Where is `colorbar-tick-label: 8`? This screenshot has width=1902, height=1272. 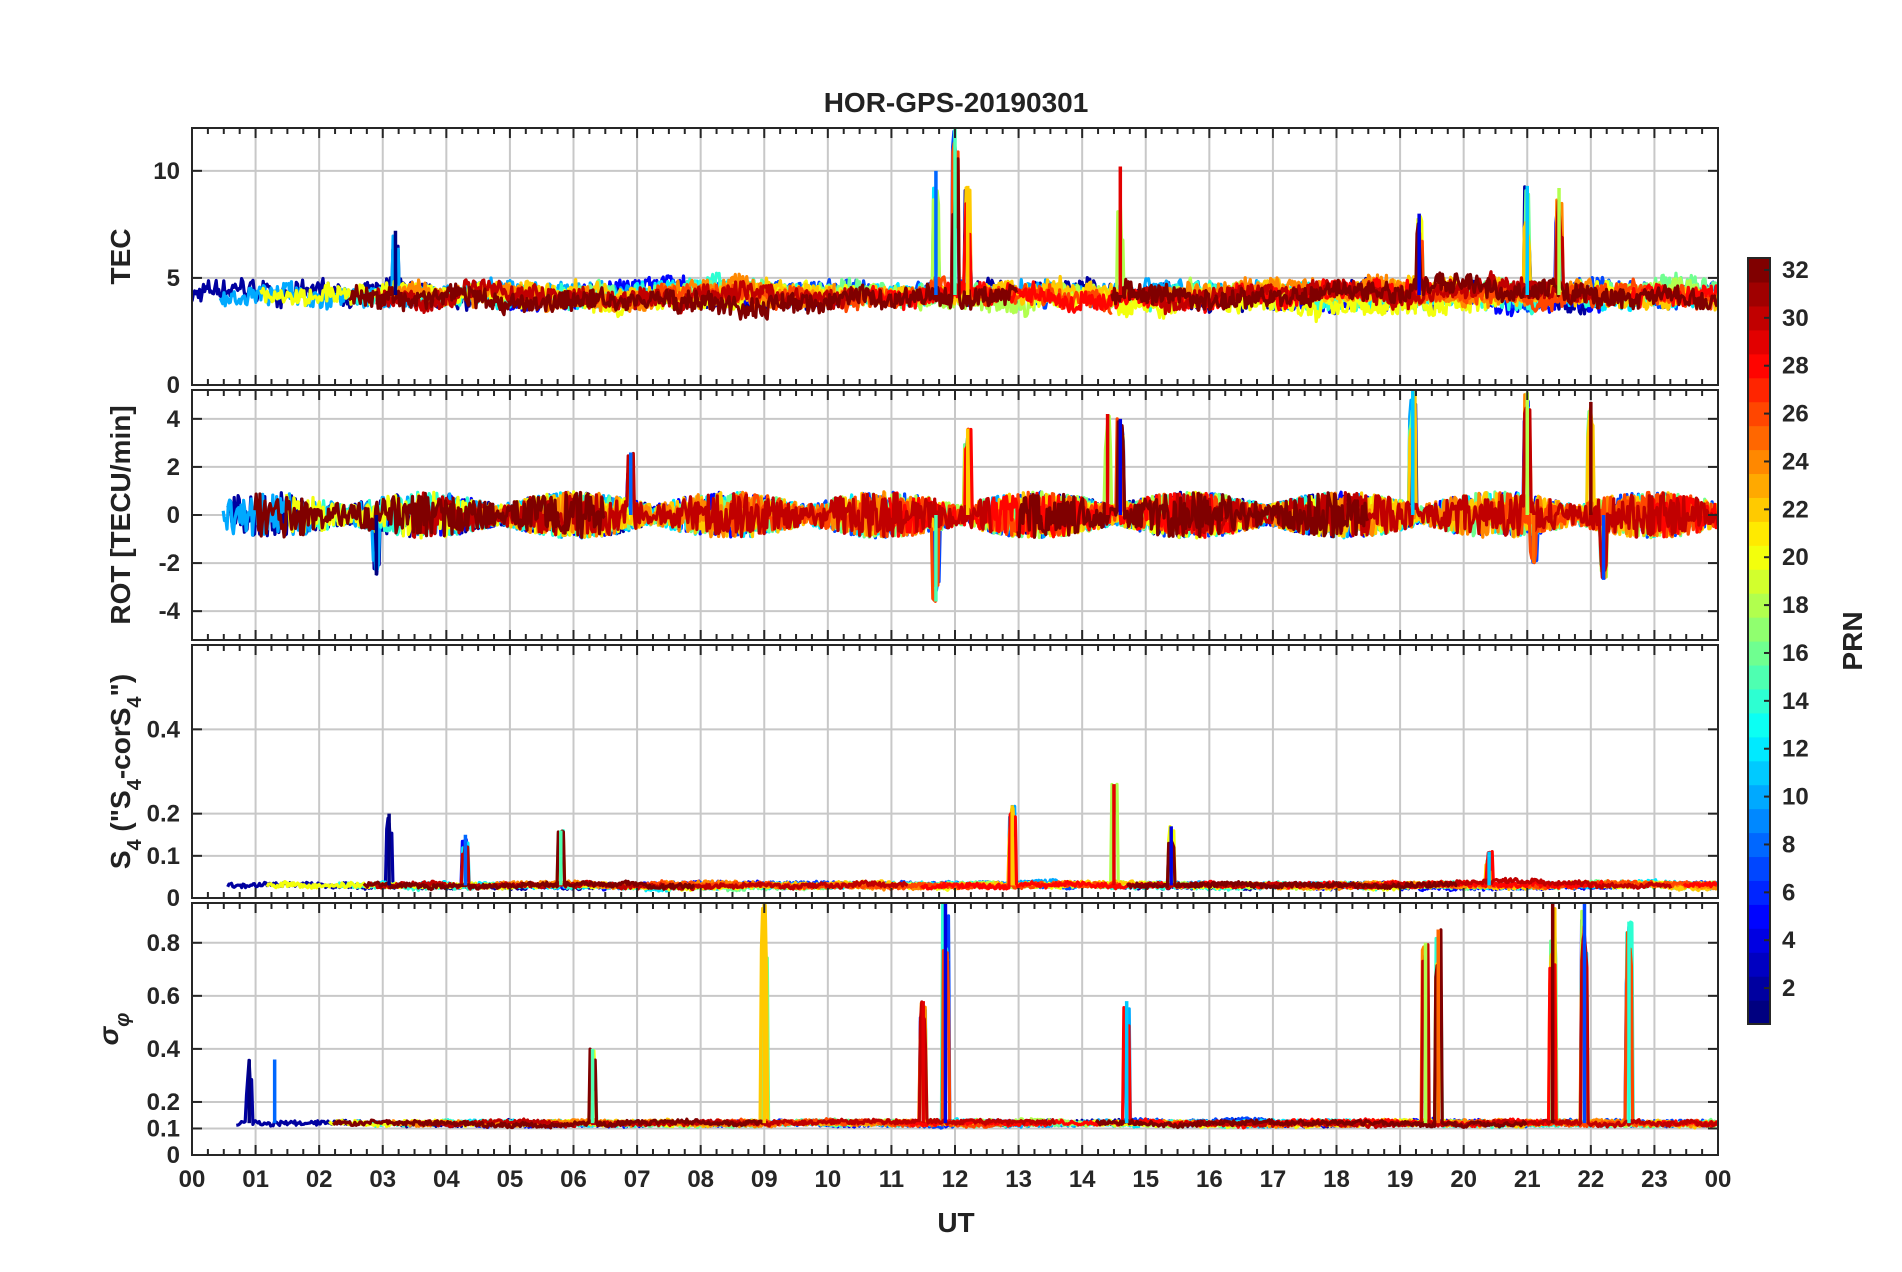
colorbar-tick-label: 8 is located at coordinates (1788, 844).